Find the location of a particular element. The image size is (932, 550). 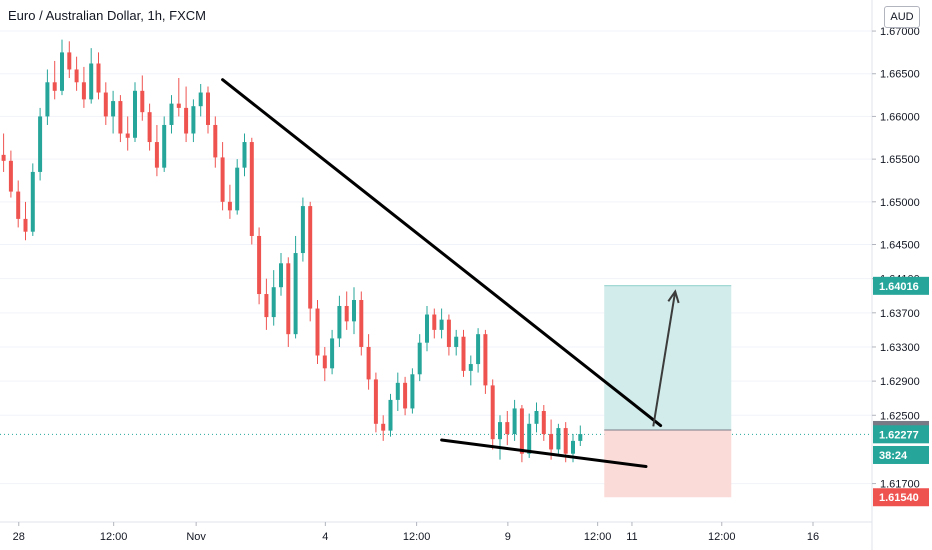

price-label: 1.62277 is located at coordinates (901, 434).